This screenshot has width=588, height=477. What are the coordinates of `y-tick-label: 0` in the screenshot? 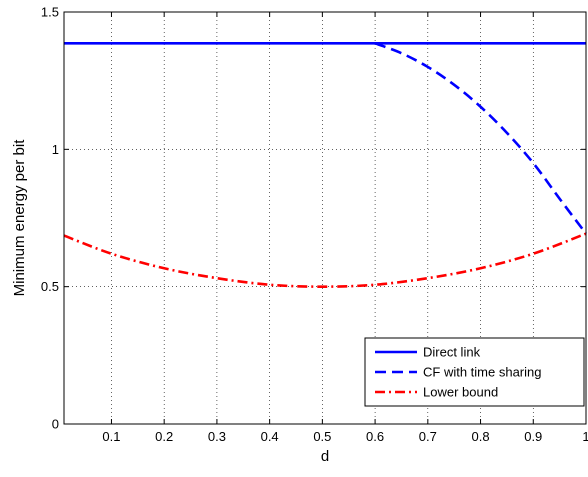 It's located at (55, 424).